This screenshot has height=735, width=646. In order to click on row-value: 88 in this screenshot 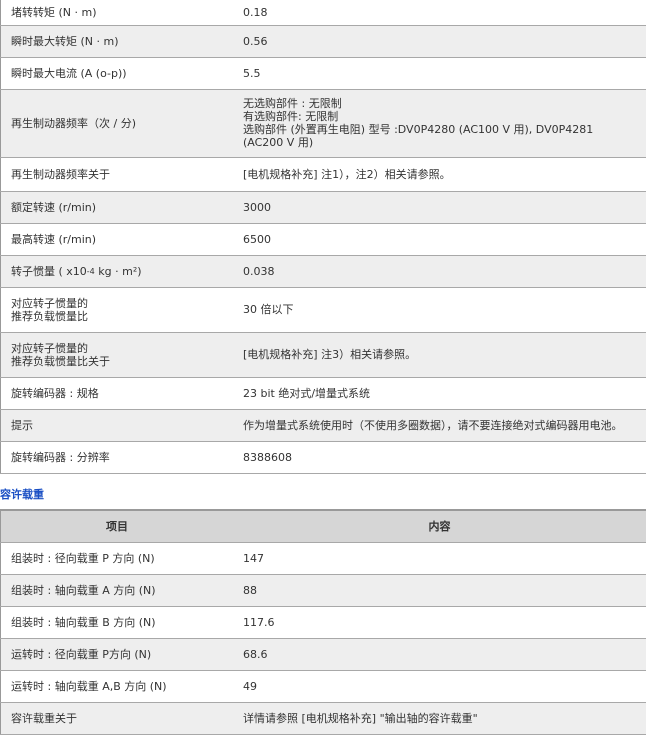, I will do `click(439, 590)`.